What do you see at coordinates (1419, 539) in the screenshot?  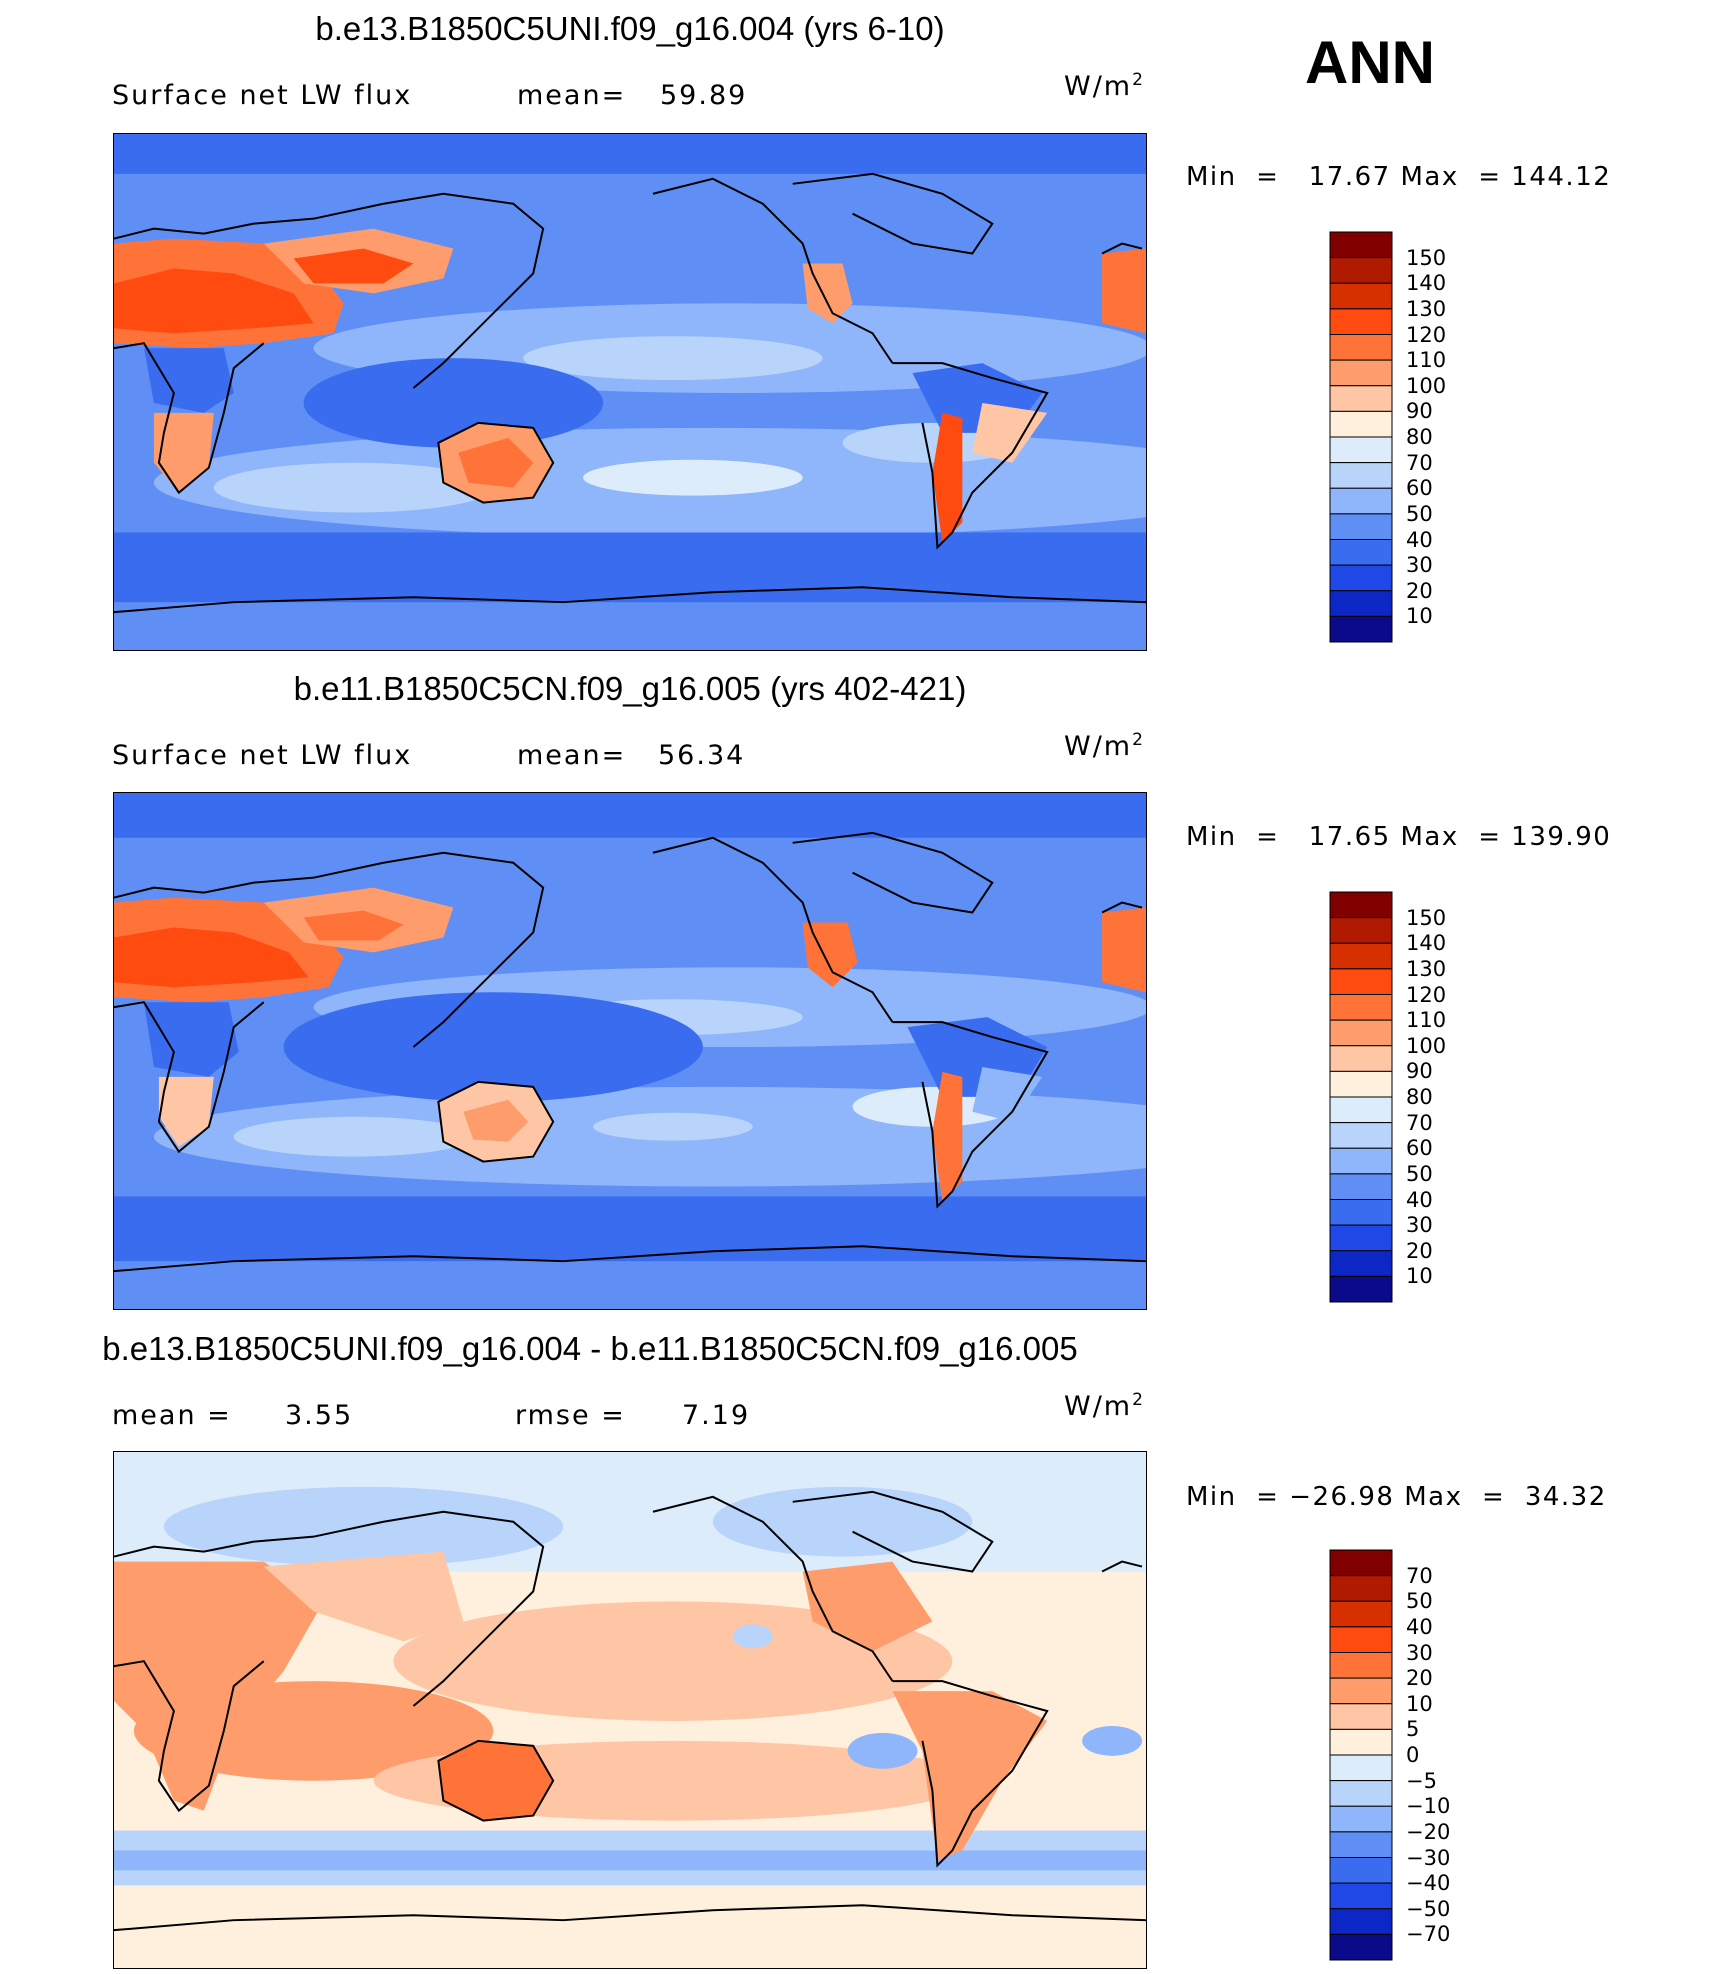 I see `panel-1-colorbar-label-11: 40` at bounding box center [1419, 539].